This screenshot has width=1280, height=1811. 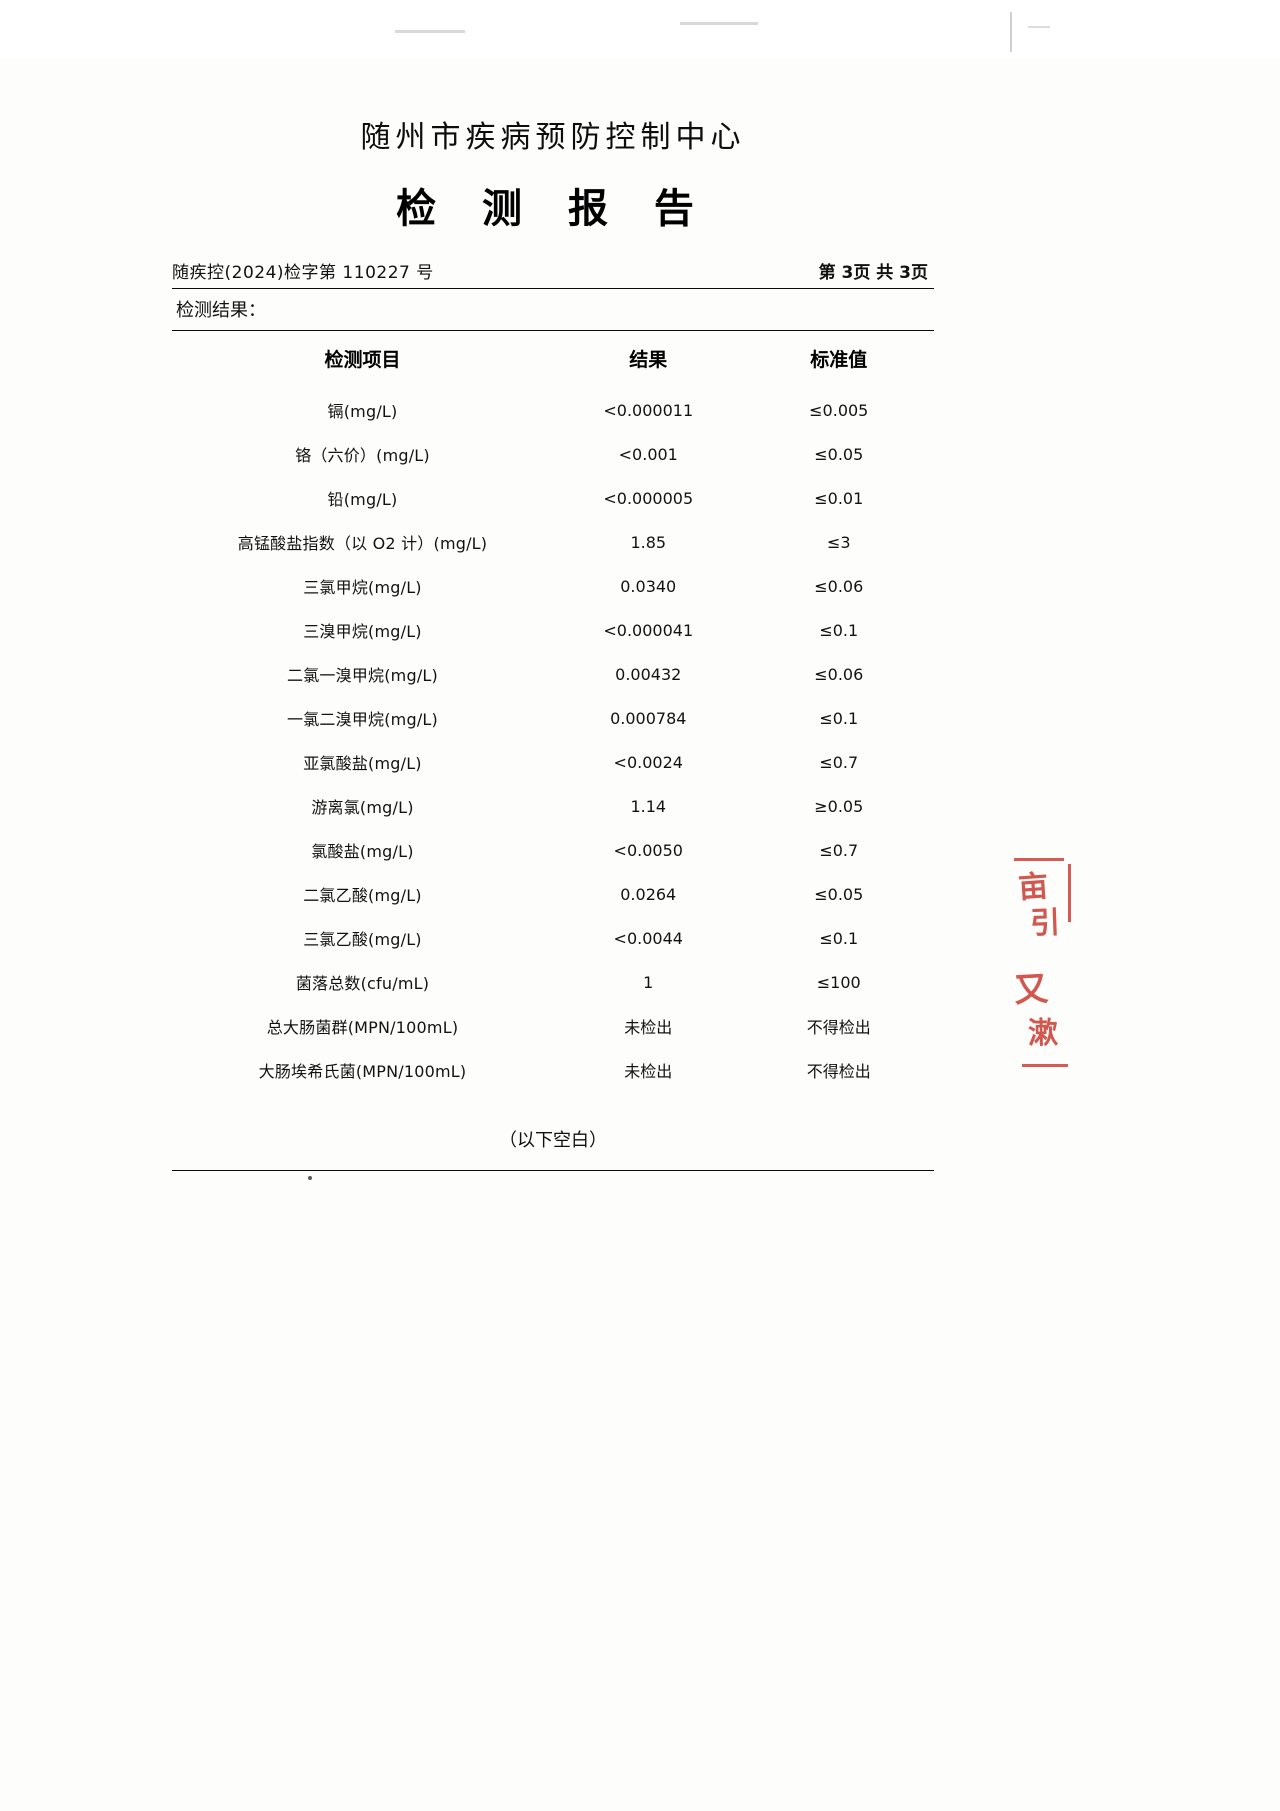 I want to click on cell-item: 铬（六价）(mg/L), so click(x=362, y=455).